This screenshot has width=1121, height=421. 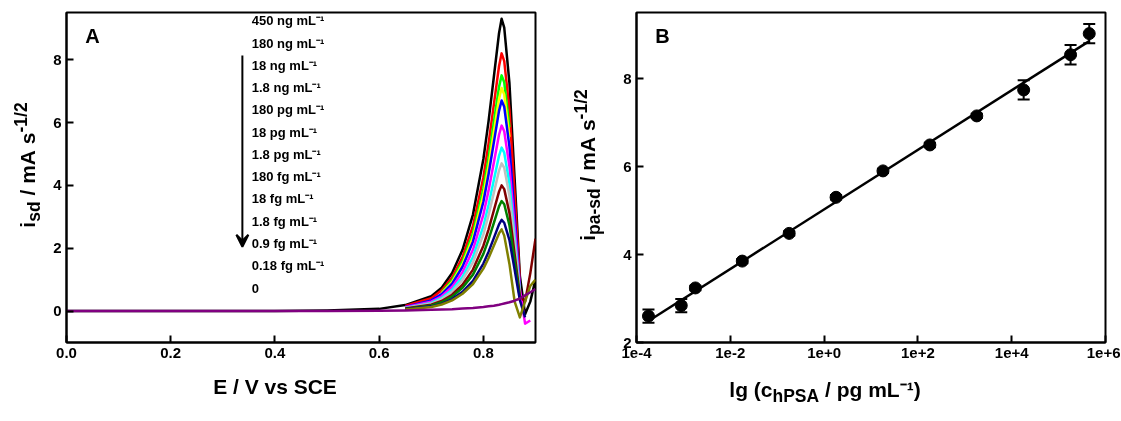 I want to click on x-axis-title: lg (c$_{hPSA}$ / pg mL⁻¹), so click(x=825, y=392).